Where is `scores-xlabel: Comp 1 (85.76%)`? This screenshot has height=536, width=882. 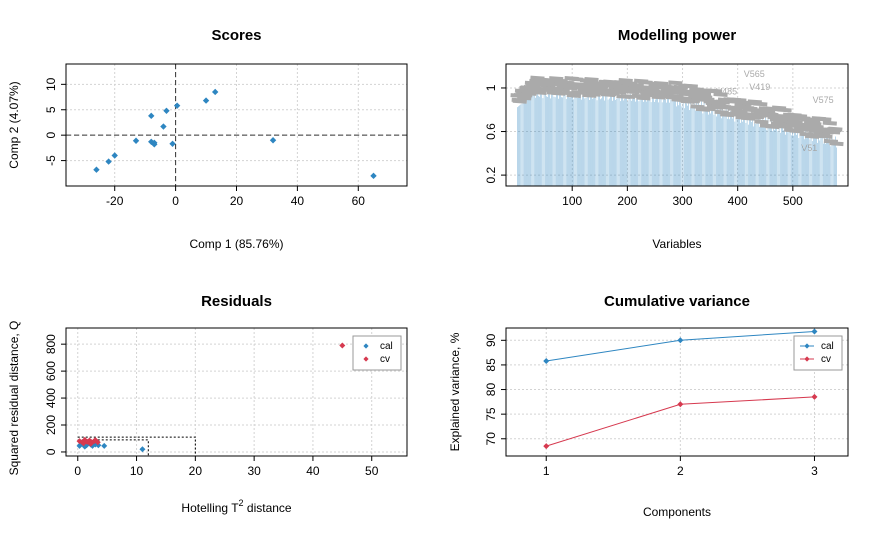 scores-xlabel: Comp 1 (85.76%) is located at coordinates (236, 244).